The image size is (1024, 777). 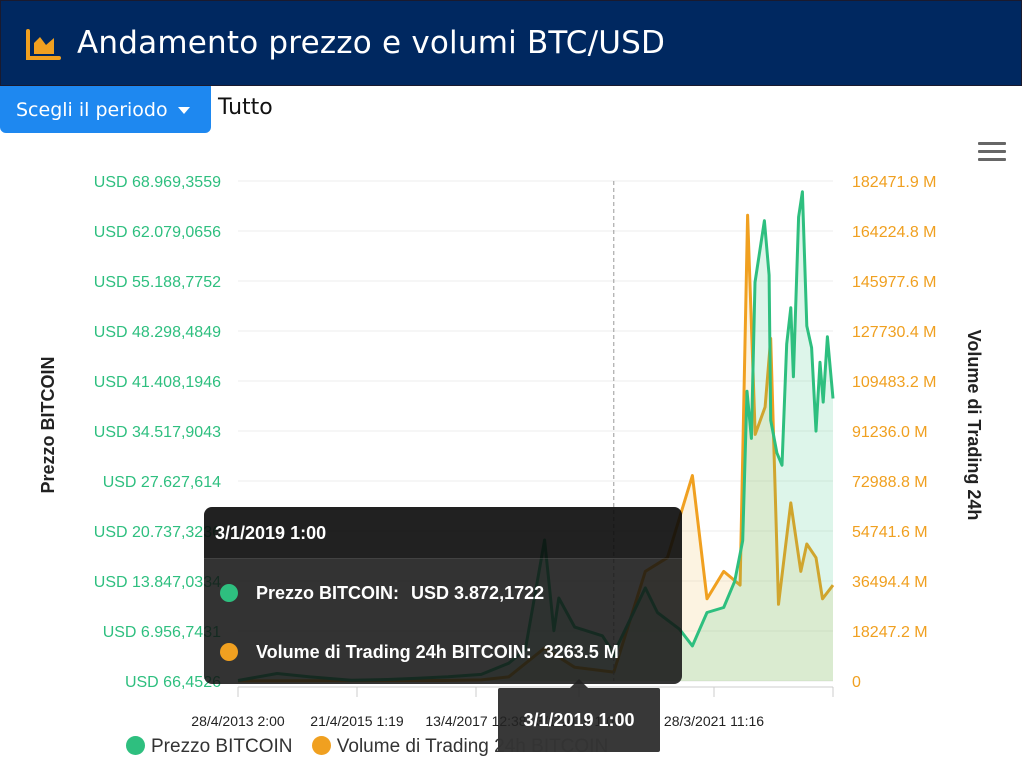 What do you see at coordinates (157, 532) in the screenshot?
I see `left-tick-label: USD 20.737,3236` at bounding box center [157, 532].